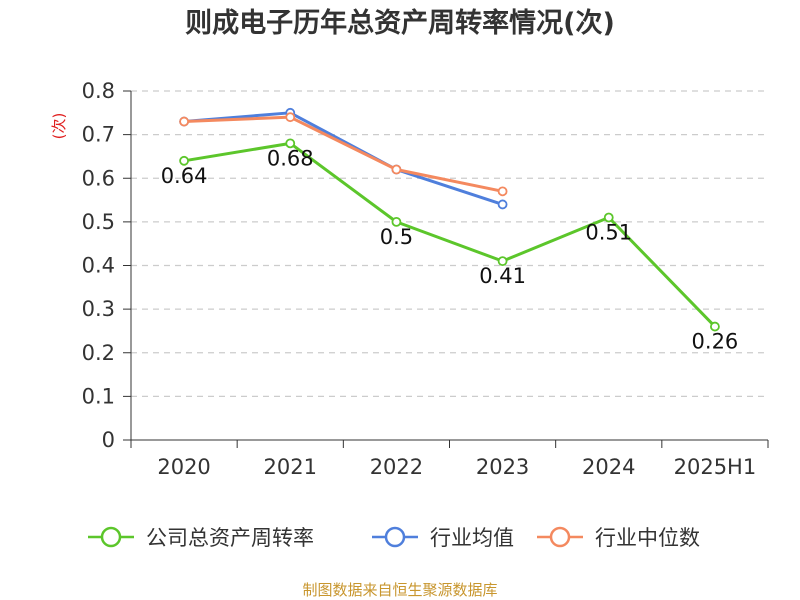 The width and height of the screenshot is (800, 600). I want to click on y-axis-unit-label: (次), so click(59, 126).